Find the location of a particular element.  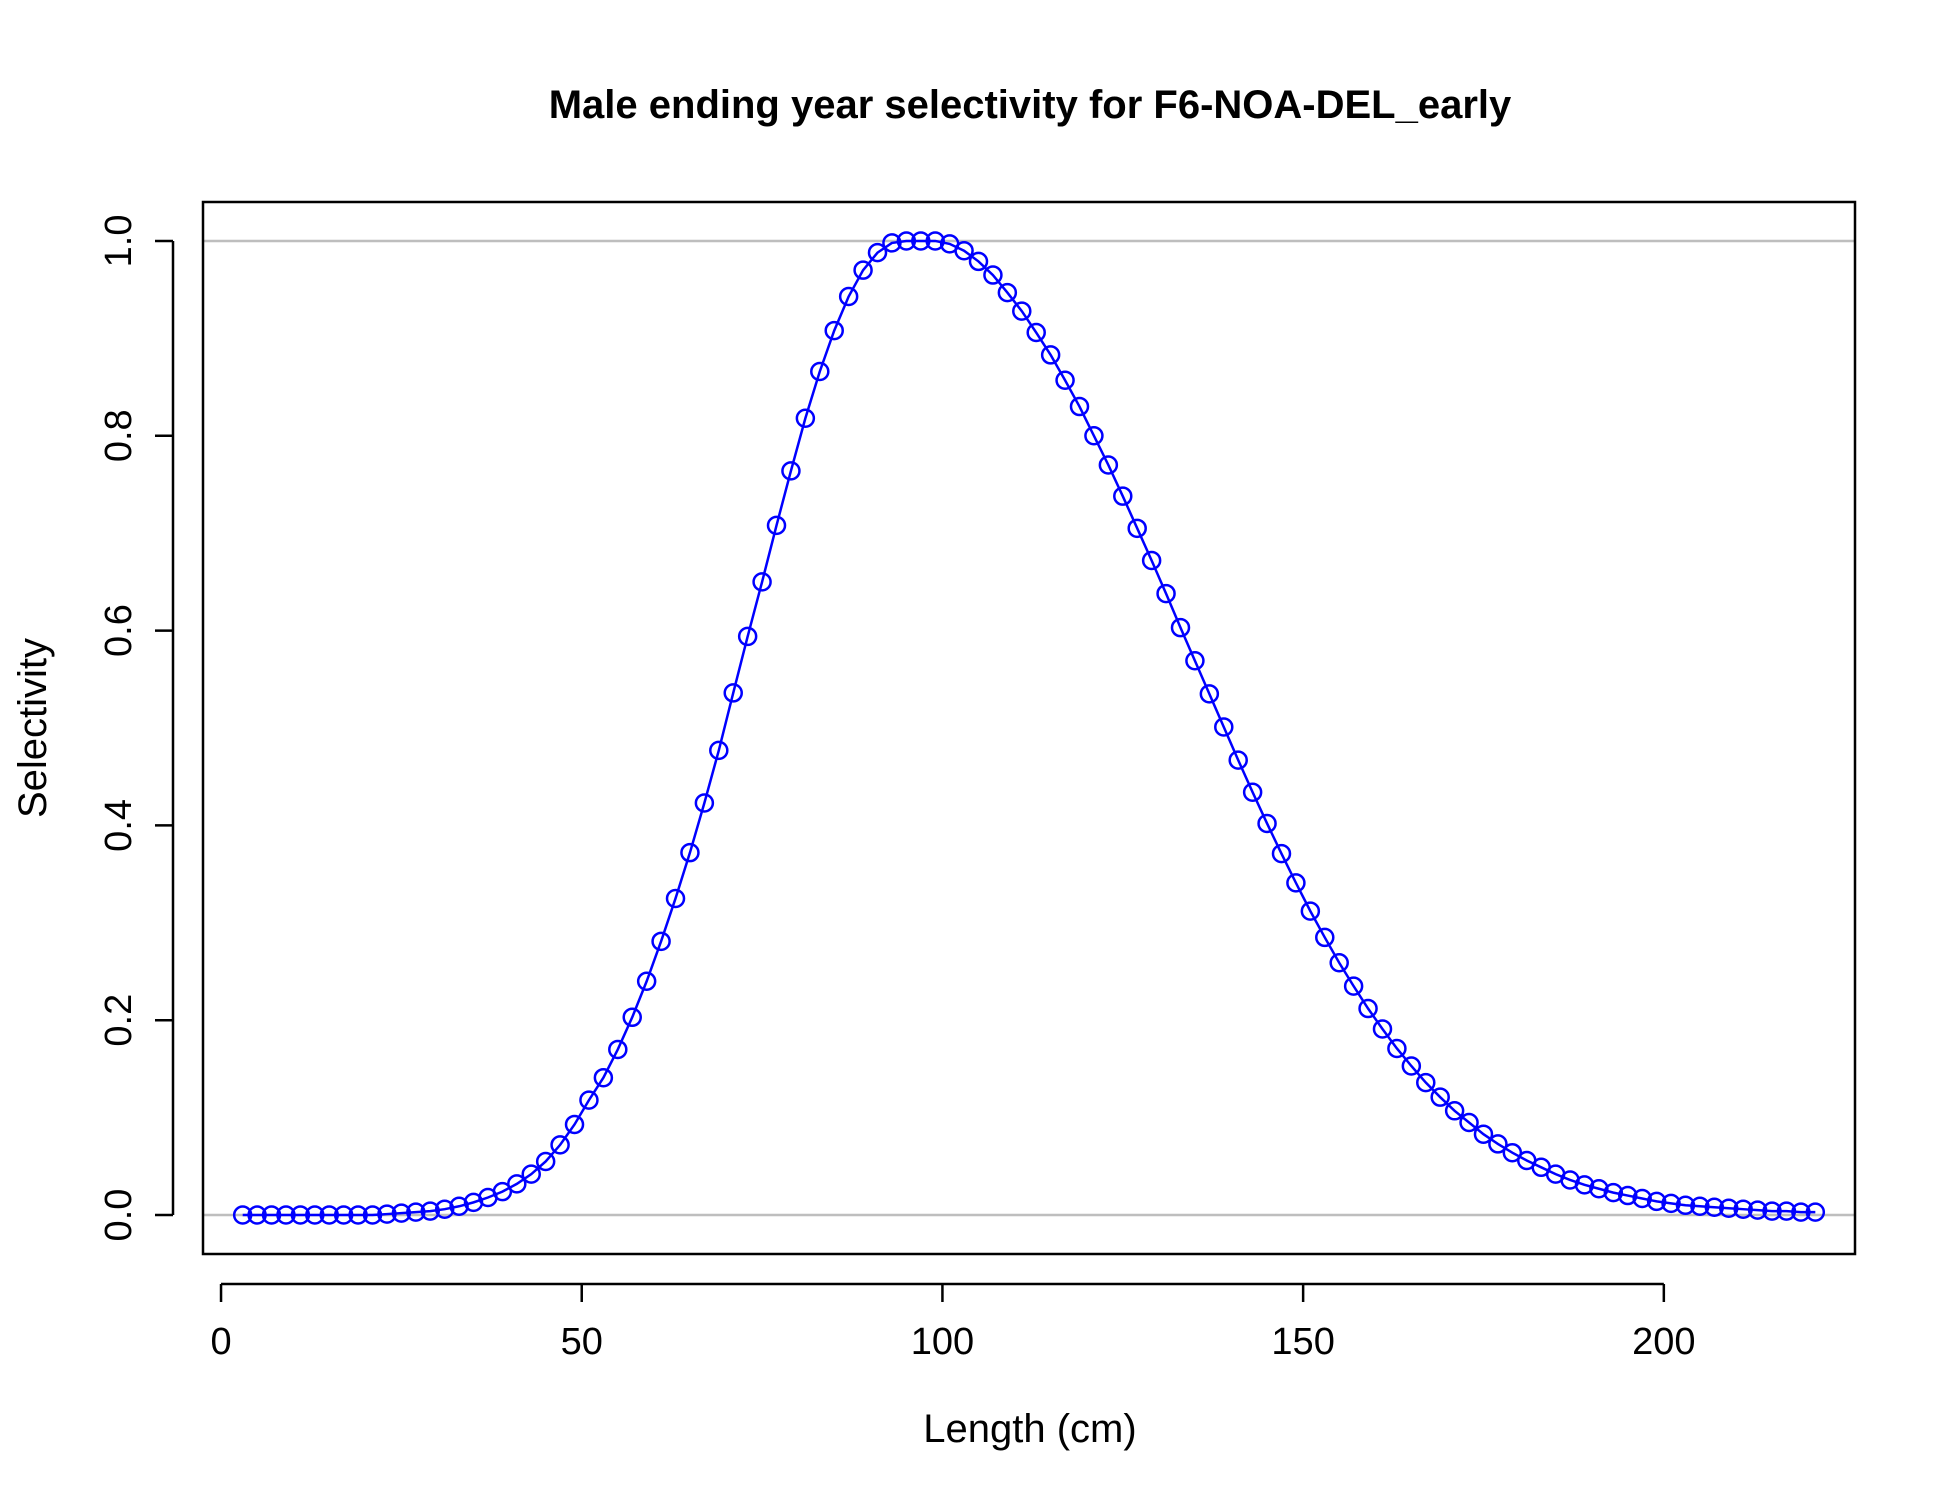

y-tick-label: 0.8 is located at coordinates (119, 435).